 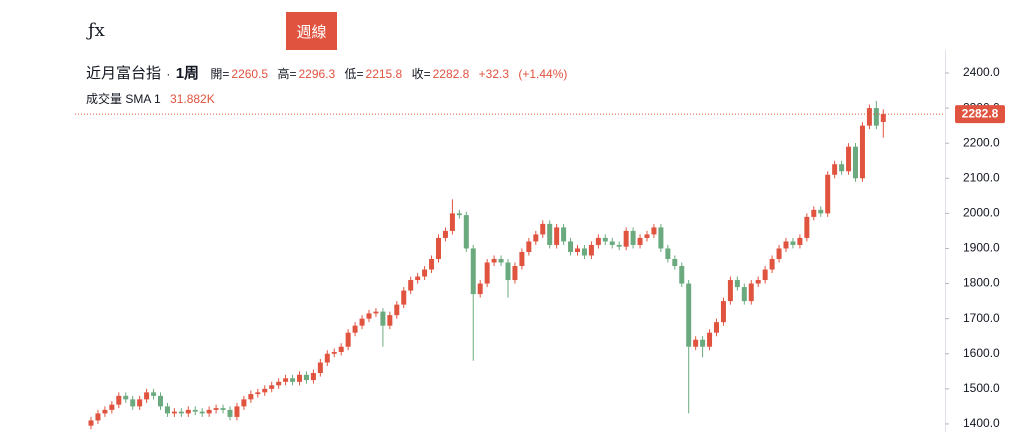 What do you see at coordinates (451, 74) in the screenshot?
I see `ohlc-value: 2282.8` at bounding box center [451, 74].